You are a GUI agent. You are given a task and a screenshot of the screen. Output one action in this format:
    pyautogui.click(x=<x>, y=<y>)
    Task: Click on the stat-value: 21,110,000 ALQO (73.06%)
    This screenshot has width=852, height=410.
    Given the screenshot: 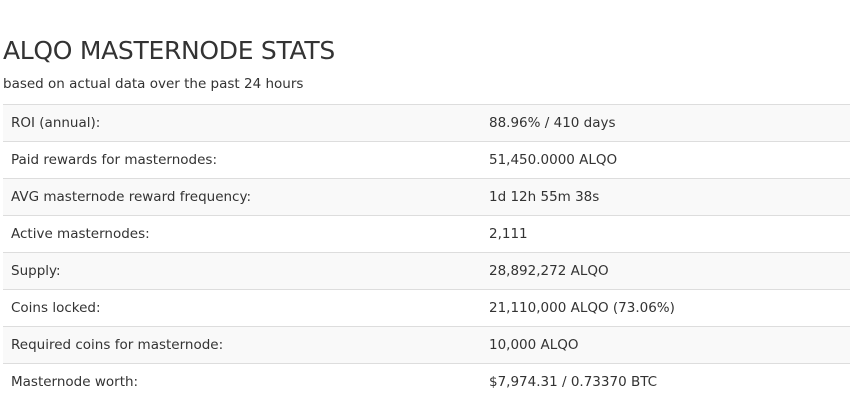 What is the action you would take?
    pyautogui.click(x=665, y=308)
    